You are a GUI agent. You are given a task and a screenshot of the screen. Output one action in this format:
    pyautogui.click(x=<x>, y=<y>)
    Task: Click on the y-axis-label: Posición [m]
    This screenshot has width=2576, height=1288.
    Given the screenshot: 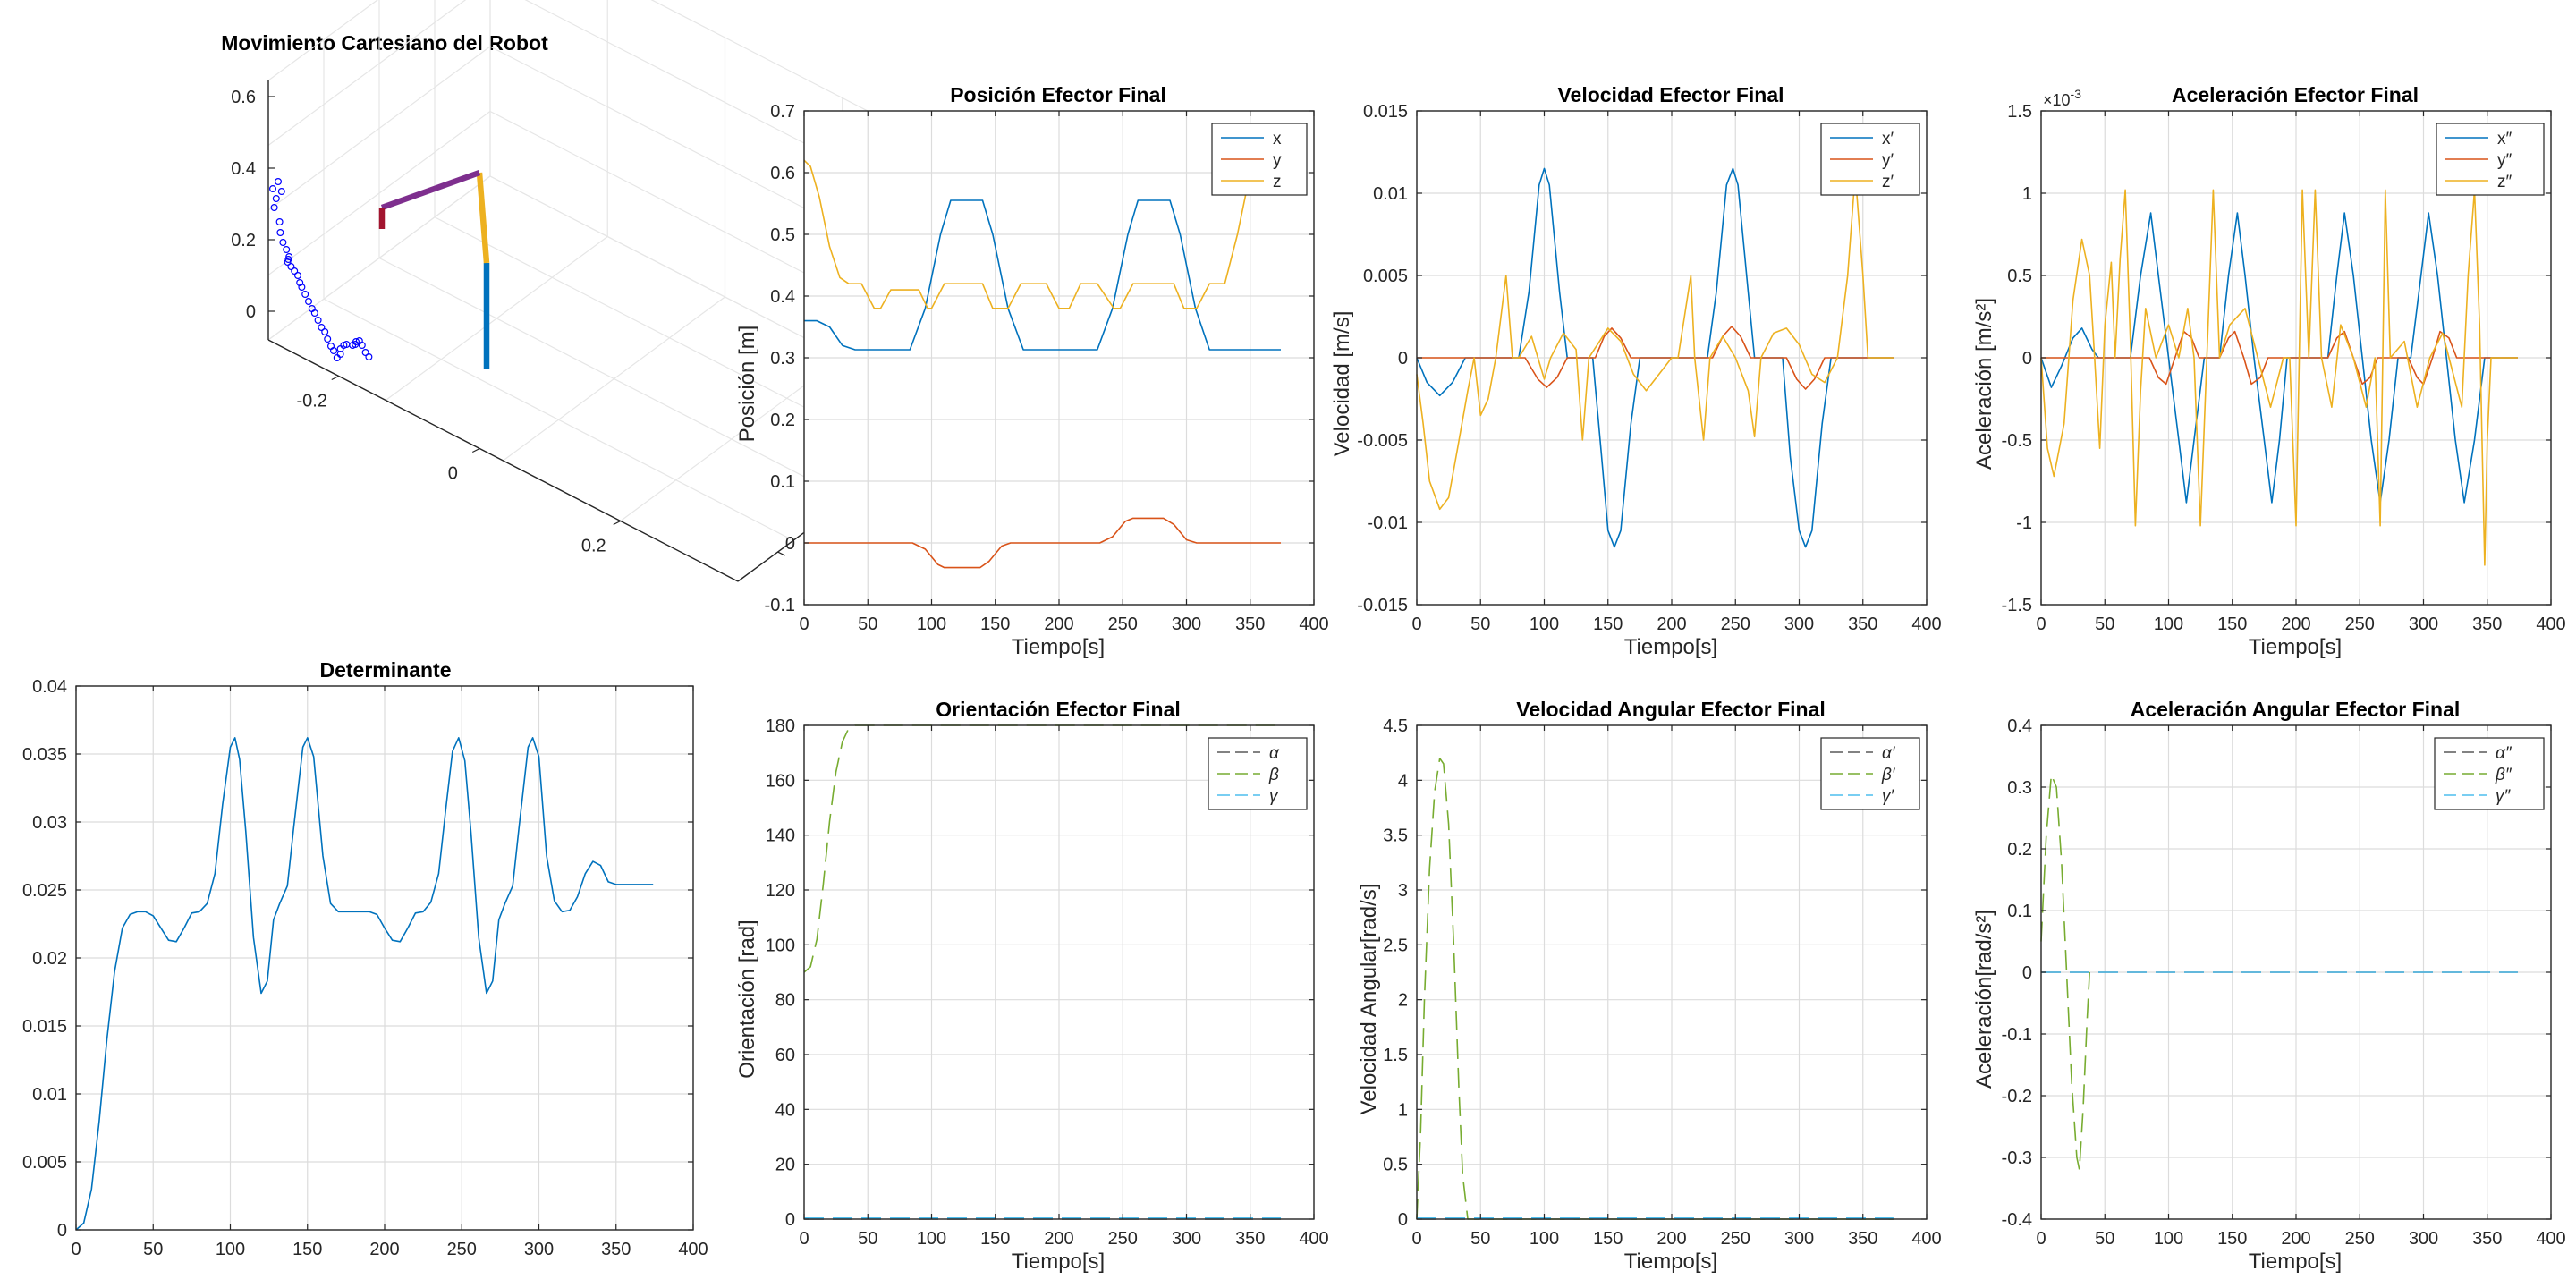 What is the action you would take?
    pyautogui.click(x=747, y=384)
    